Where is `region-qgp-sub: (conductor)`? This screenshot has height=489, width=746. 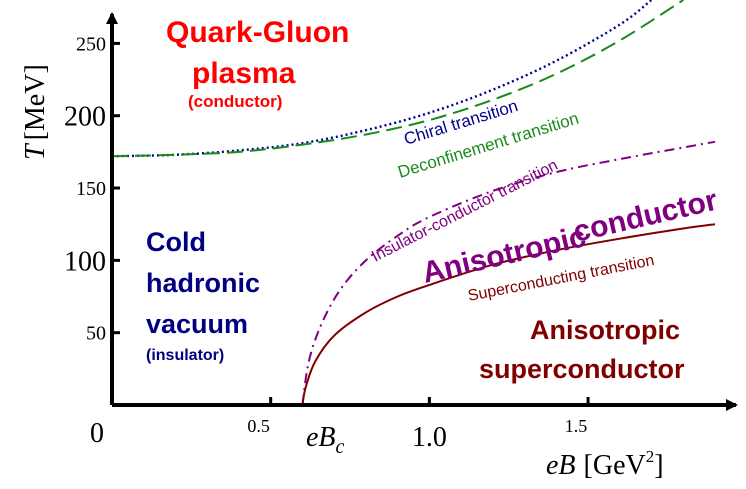
region-qgp-sub: (conductor) is located at coordinates (235, 101).